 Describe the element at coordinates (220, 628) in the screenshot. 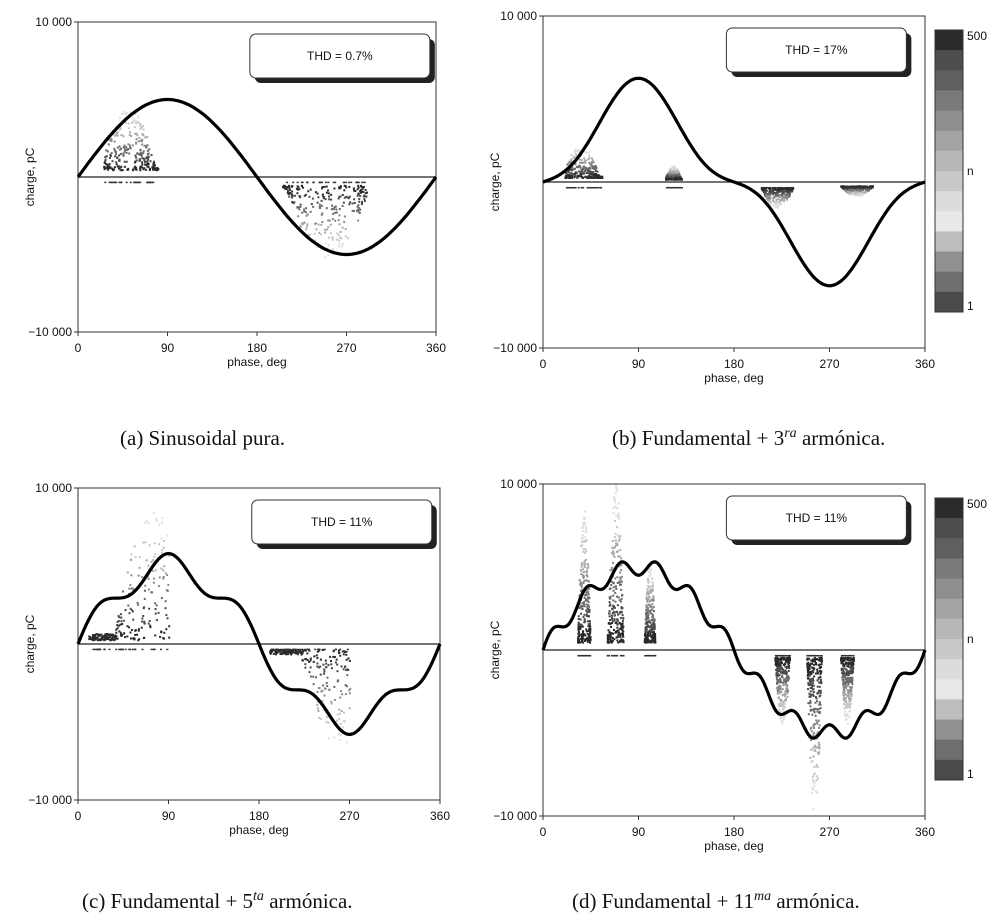

I see `pd-scatter-c` at that location.